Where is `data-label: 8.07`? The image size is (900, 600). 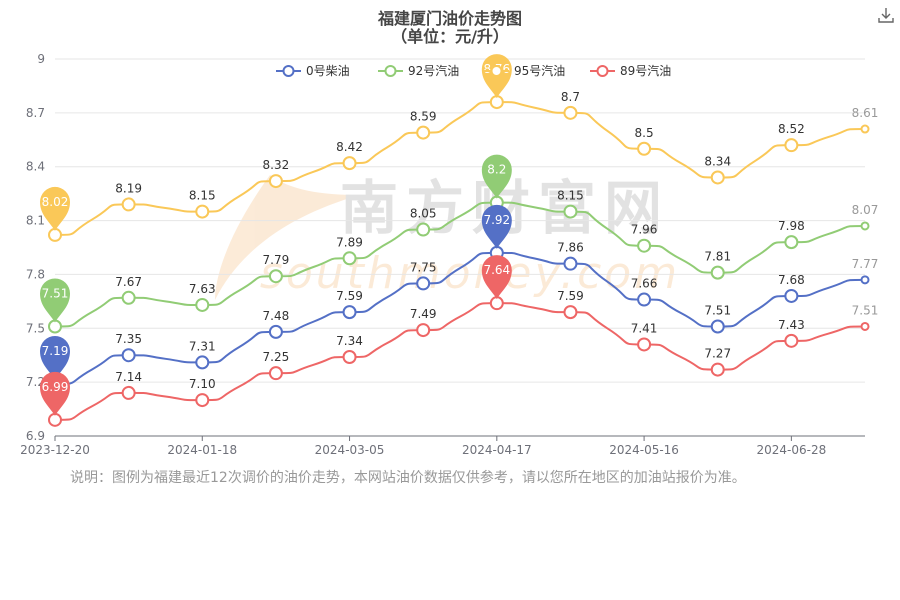
data-label: 8.07 is located at coordinates (865, 210).